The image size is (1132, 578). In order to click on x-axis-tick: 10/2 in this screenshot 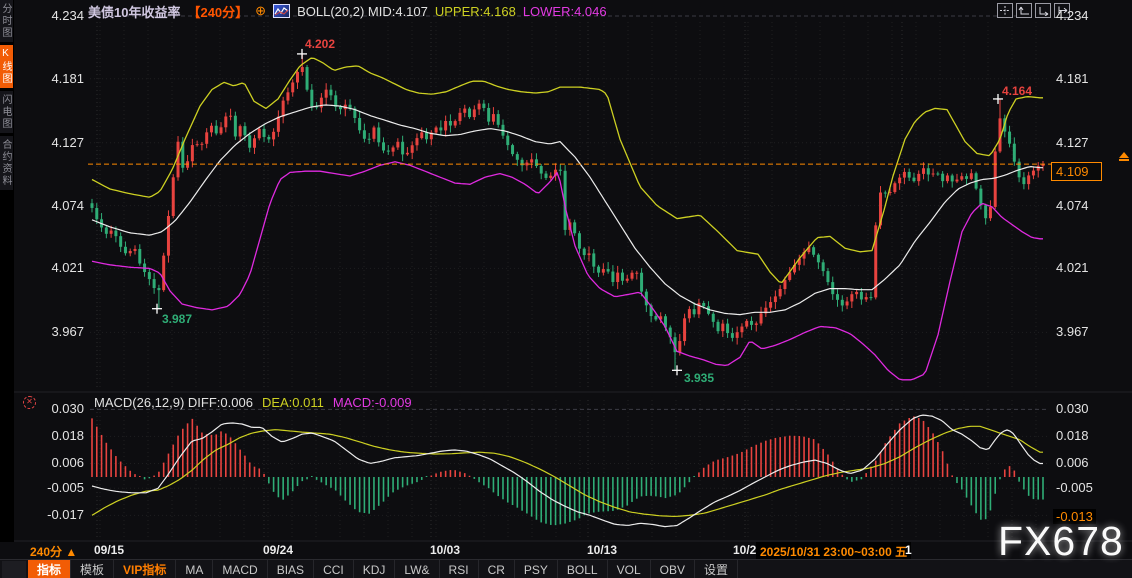, I will do `click(745, 550)`.